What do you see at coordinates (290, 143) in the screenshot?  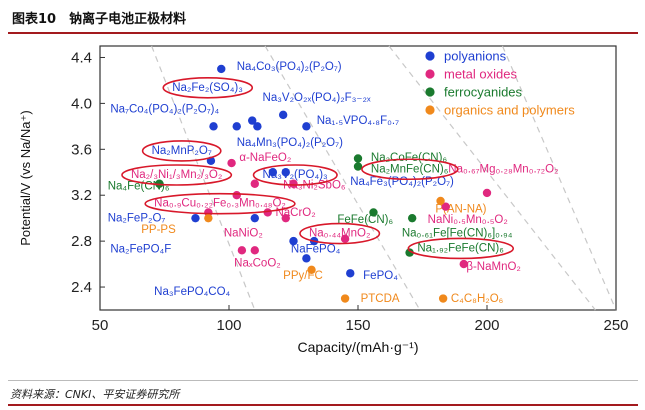 I see `material-label: Na₄Mn₃(PO₄)₂(P₂O₇)` at bounding box center [290, 143].